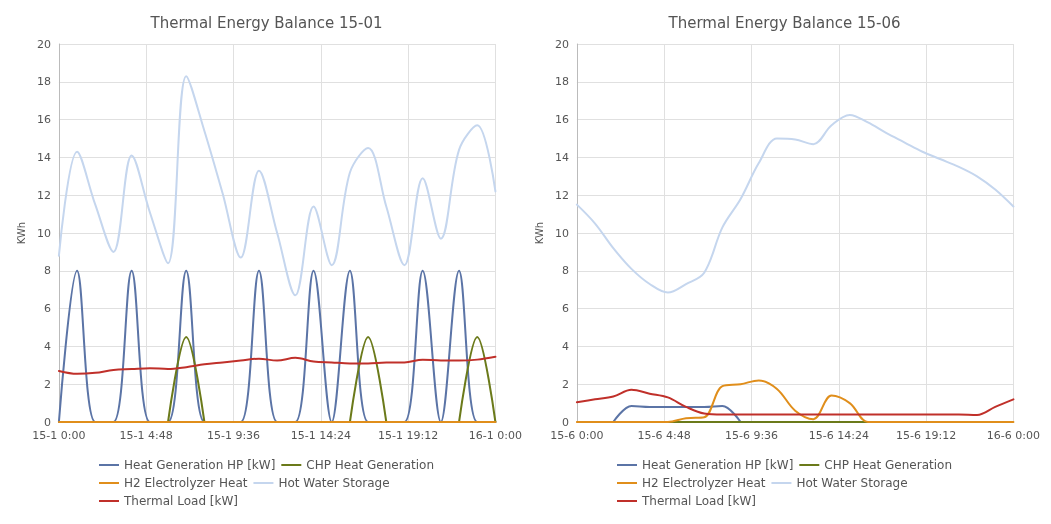 This screenshot has width=1051, height=524. I want to click on x-tick-label: 16-6 0:00, so click(1013, 435).